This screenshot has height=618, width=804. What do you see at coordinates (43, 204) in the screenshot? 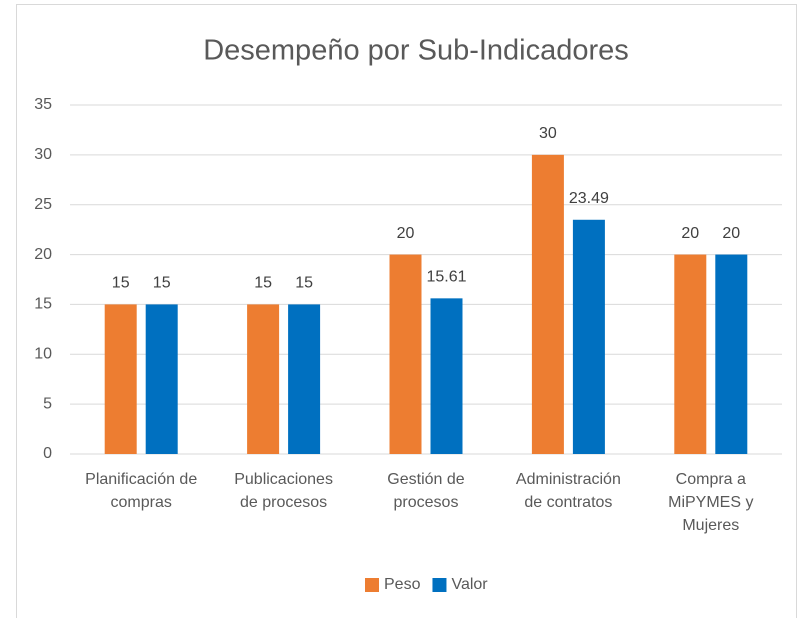
I see `y-tick-label: 25` at bounding box center [43, 204].